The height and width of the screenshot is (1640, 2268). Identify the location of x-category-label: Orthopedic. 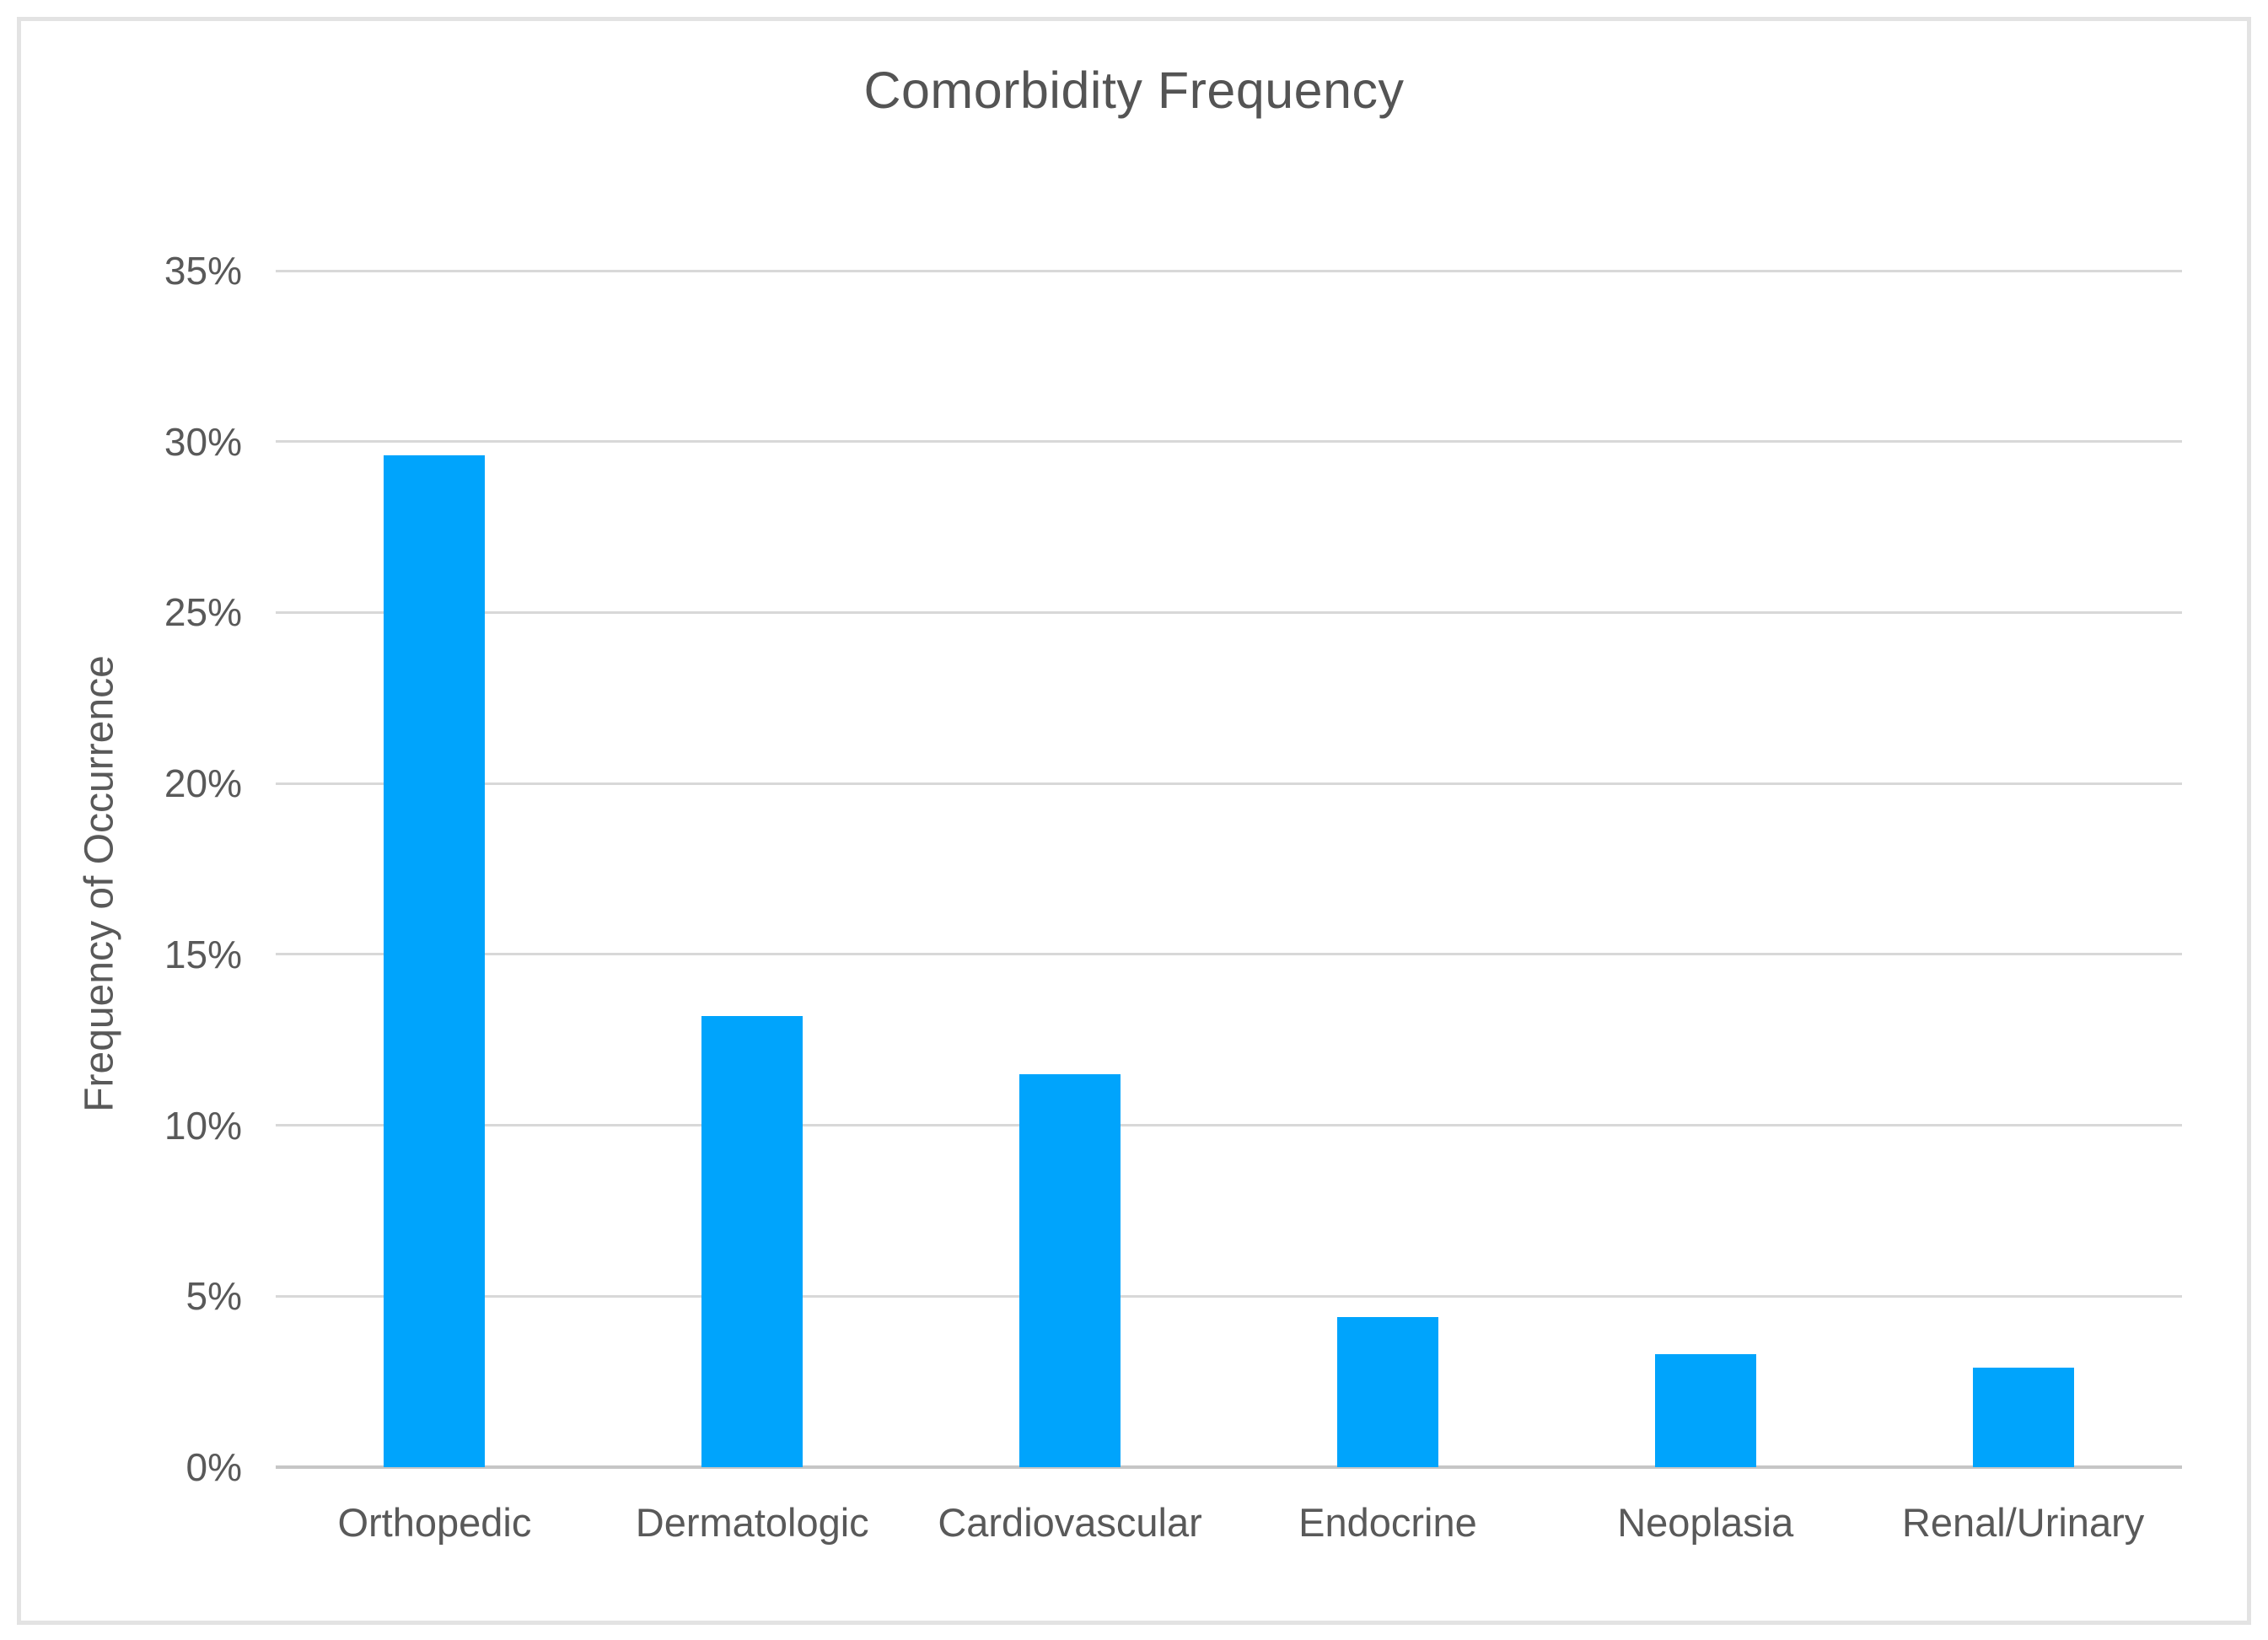
(434, 1523).